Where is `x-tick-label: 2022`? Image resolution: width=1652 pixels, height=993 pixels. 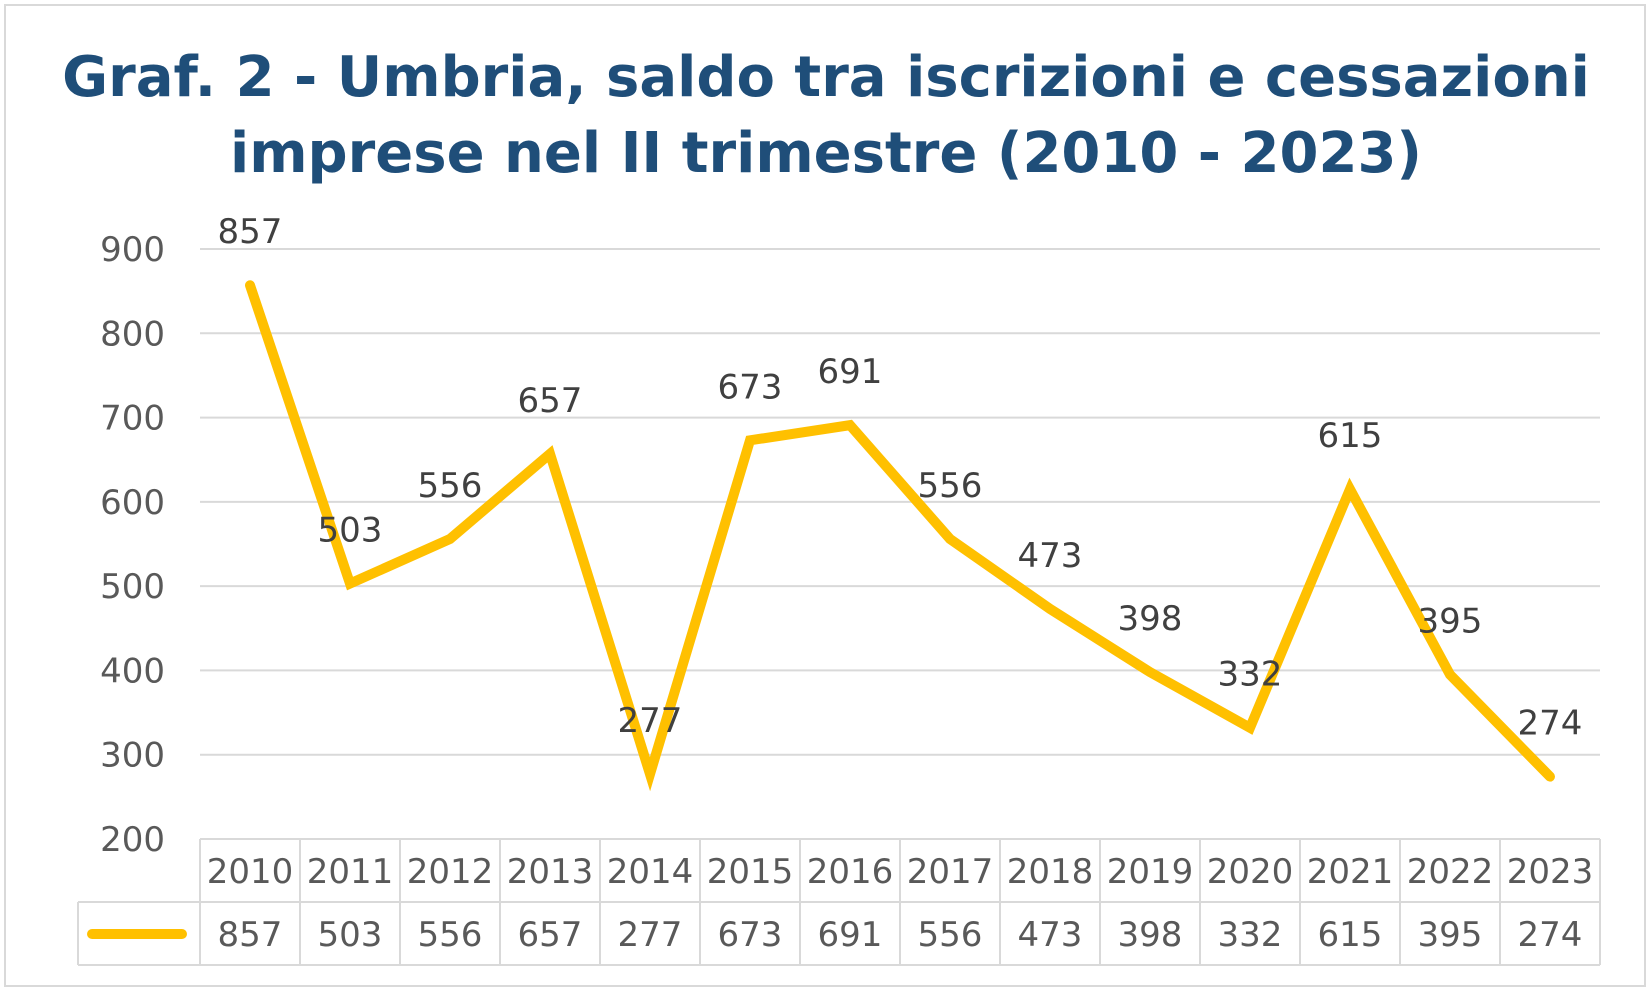 x-tick-label: 2022 is located at coordinates (1450, 872).